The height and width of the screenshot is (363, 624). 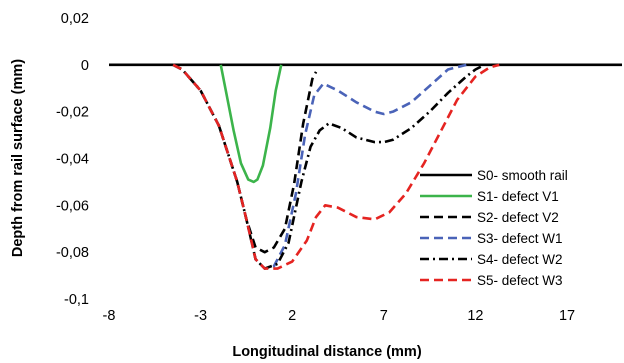 What do you see at coordinates (522, 175) in the screenshot?
I see `legend-label: S0- smooth rail` at bounding box center [522, 175].